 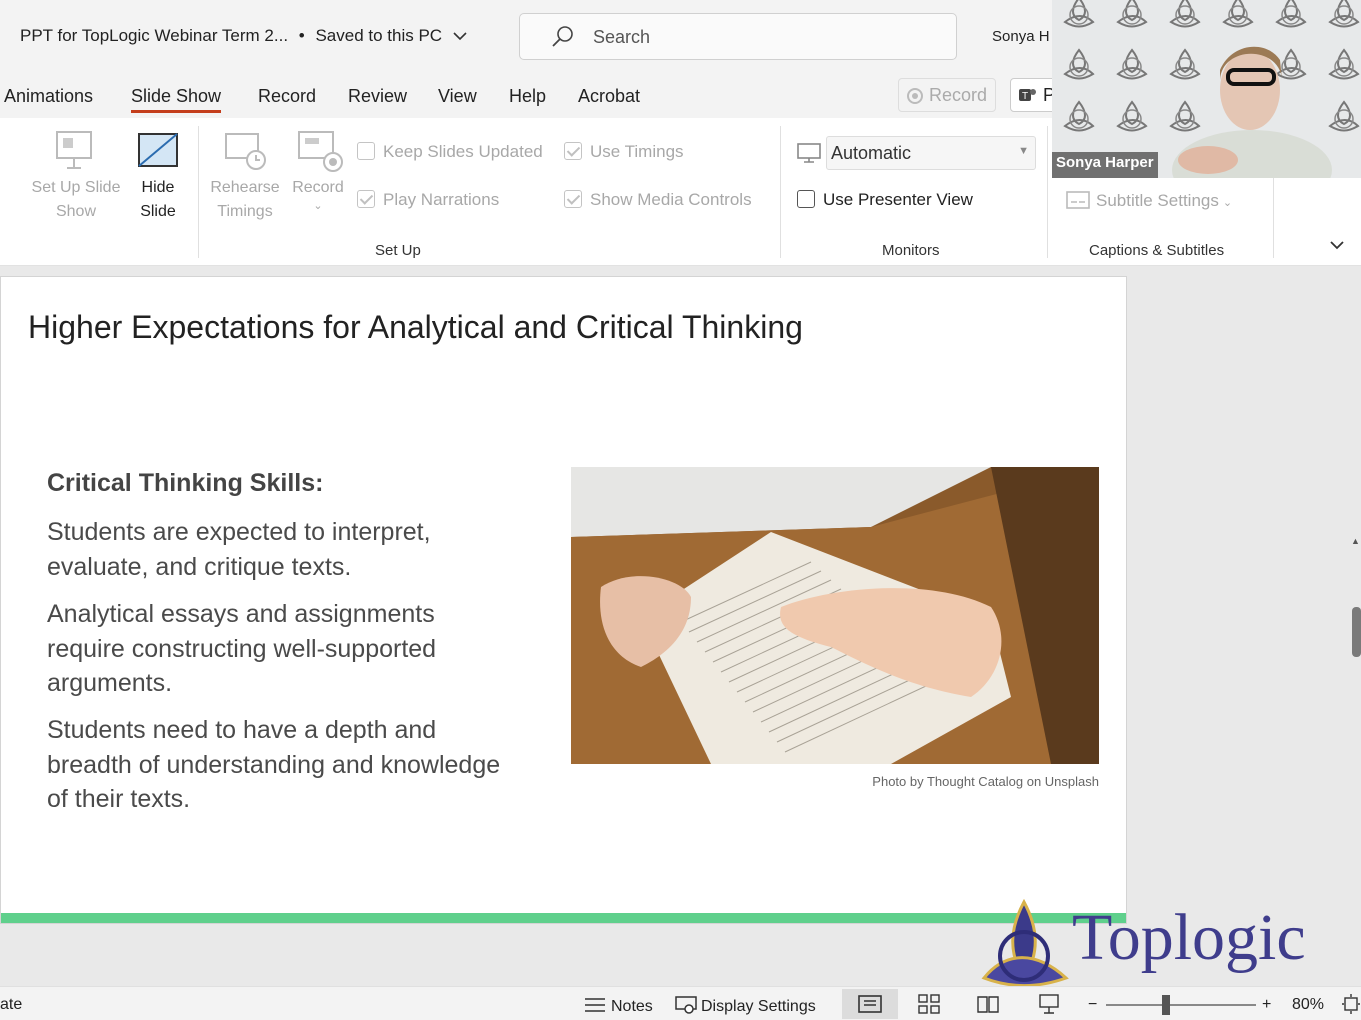 I want to click on slide-photo, so click(x=835, y=615).